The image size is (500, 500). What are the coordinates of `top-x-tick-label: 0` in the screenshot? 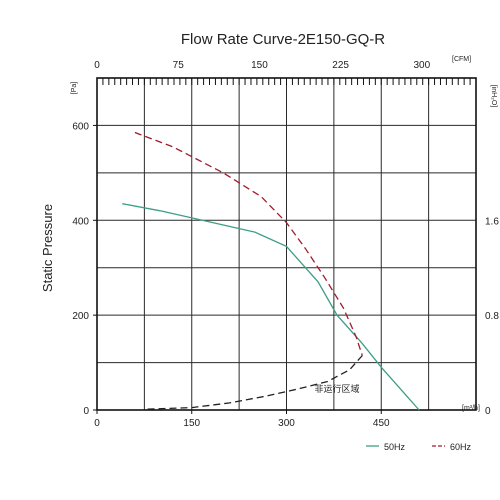 It's located at (97, 65).